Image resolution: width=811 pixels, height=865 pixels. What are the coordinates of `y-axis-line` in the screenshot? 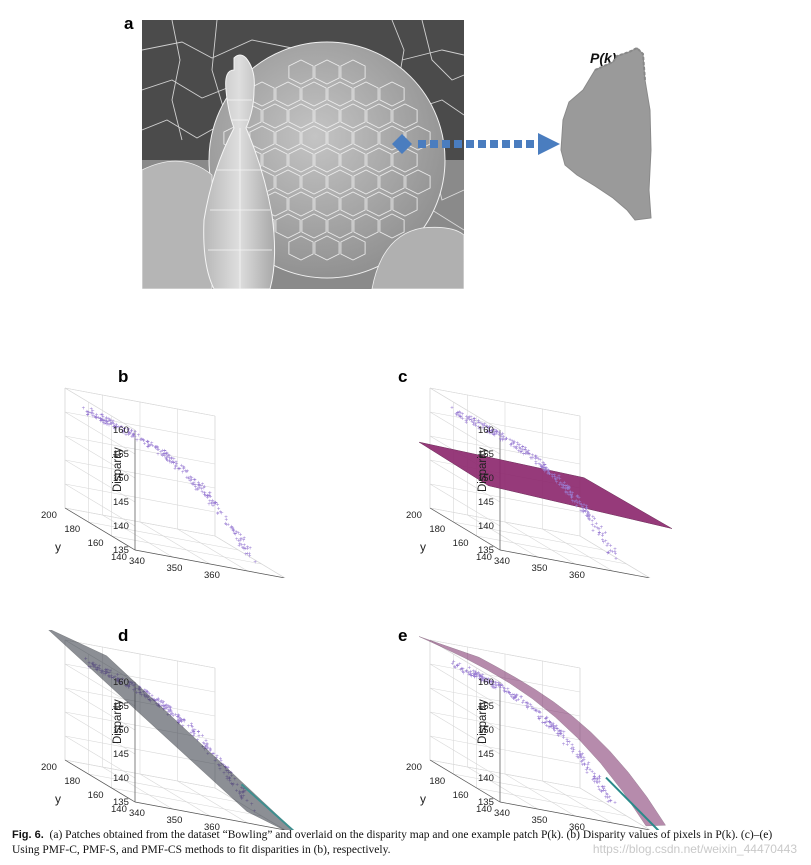 It's located at (100, 529).